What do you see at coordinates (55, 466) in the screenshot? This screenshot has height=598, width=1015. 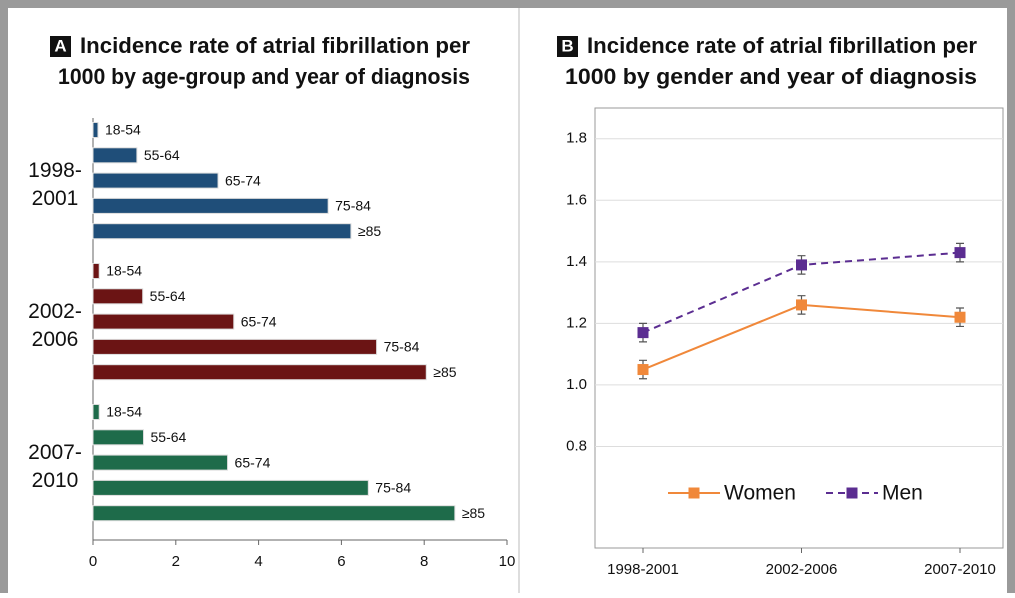 I see `group-label: 2007-2010` at bounding box center [55, 466].